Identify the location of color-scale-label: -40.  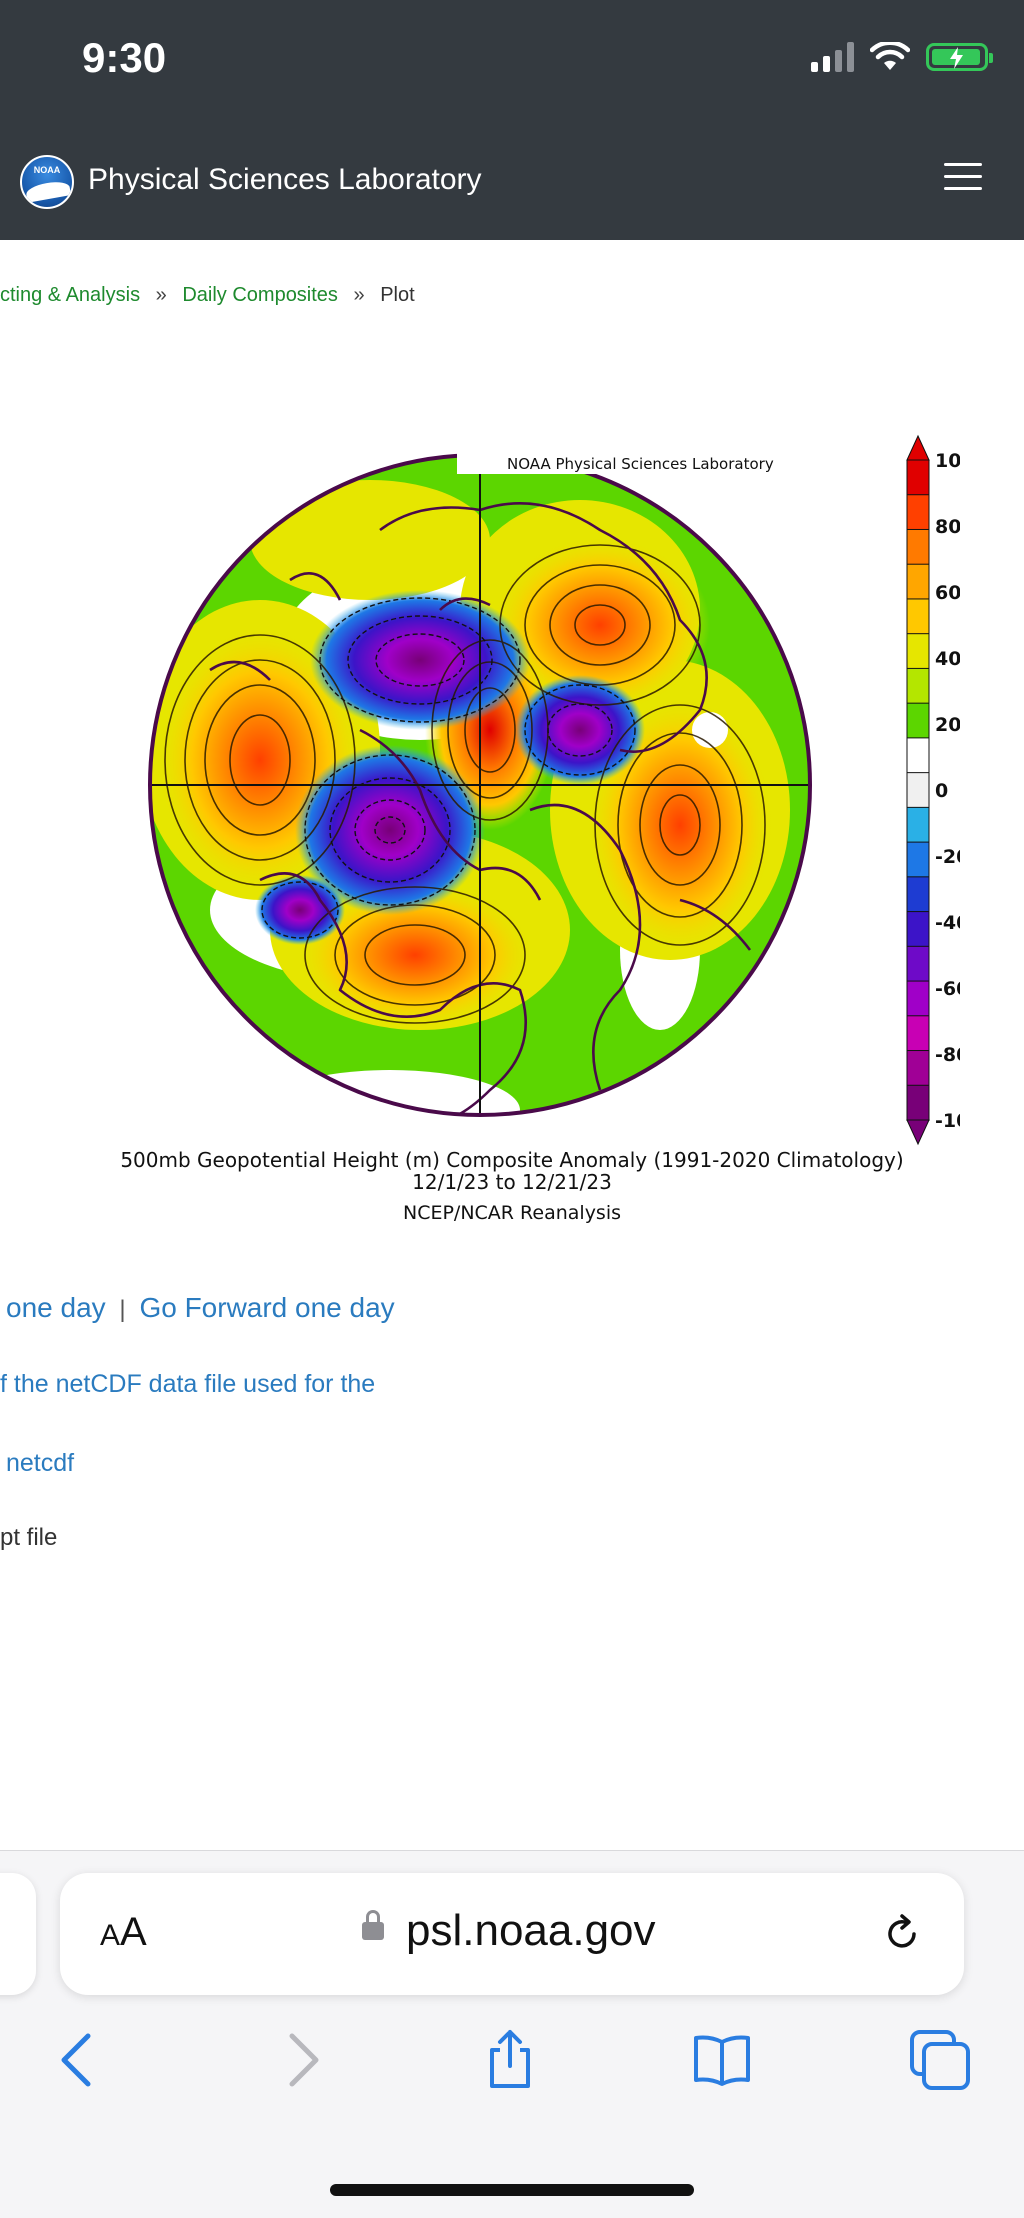
(947, 923).